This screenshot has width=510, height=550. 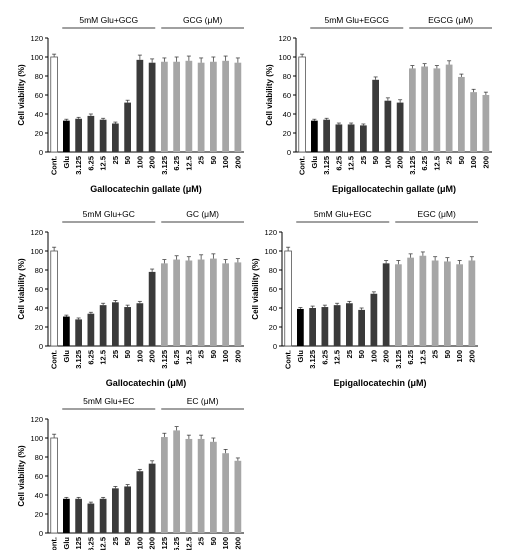 What do you see at coordinates (202, 214) in the screenshot?
I see `group-label-treatment: GC (μM)` at bounding box center [202, 214].